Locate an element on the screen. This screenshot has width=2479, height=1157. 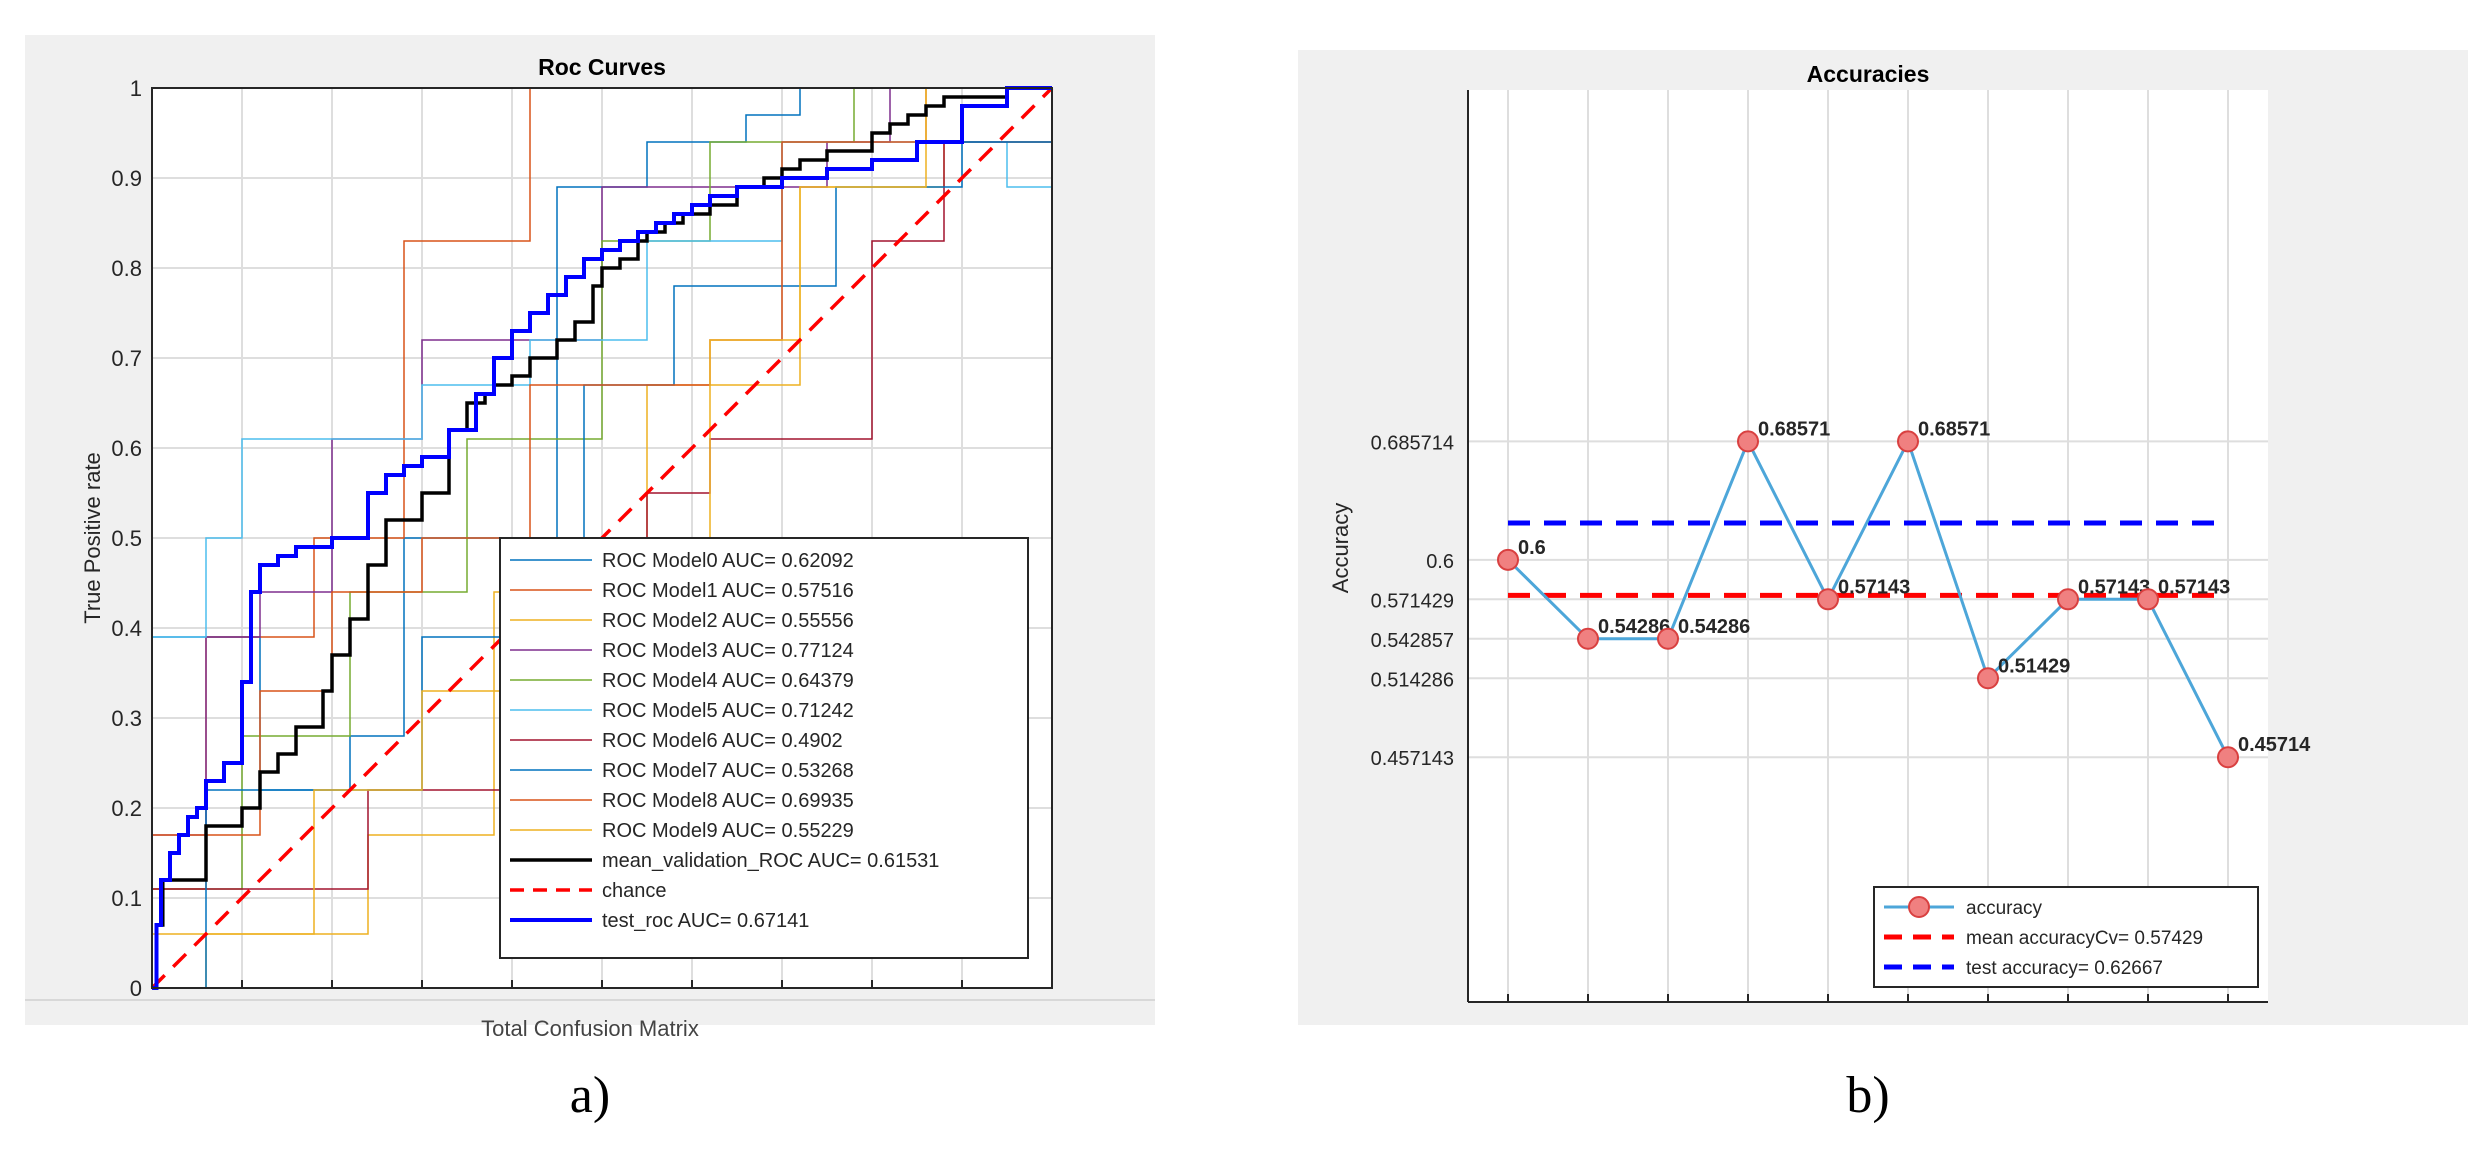
roc-legend-label: ROC Model1 AUC= 0.57516 is located at coordinates (728, 591).